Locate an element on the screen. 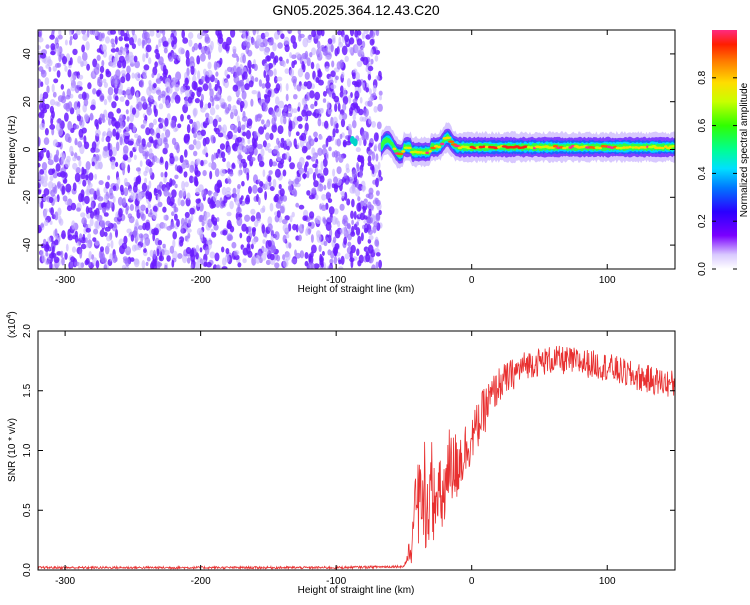 The width and height of the screenshot is (750, 605). snr-x-axis-label: Height of straight line (km) is located at coordinates (356, 590).